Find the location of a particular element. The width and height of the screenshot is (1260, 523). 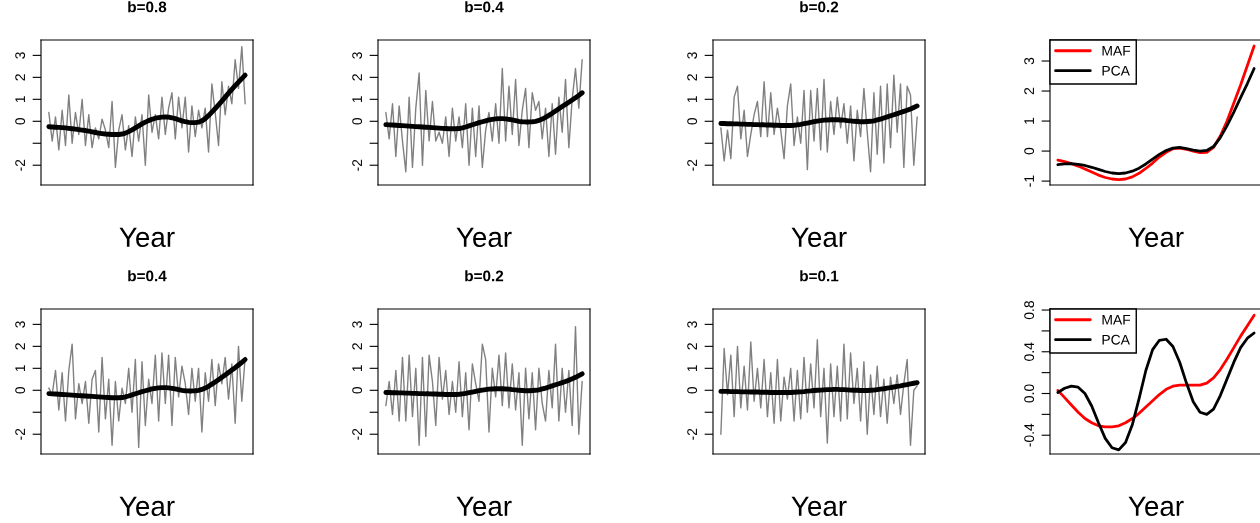

y-tick-label: 0.0 is located at coordinates (1029, 393).